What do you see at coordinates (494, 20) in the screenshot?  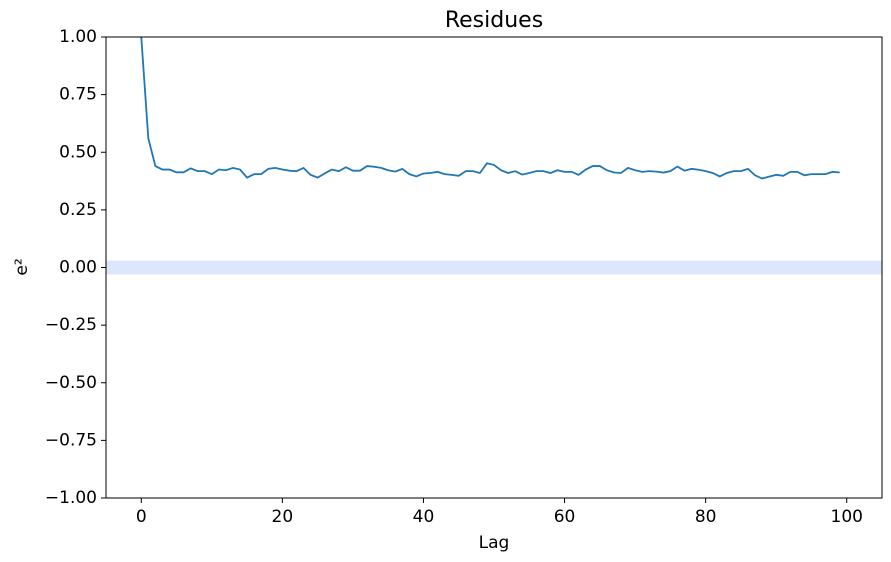 I see `chart-title: Residues` at bounding box center [494, 20].